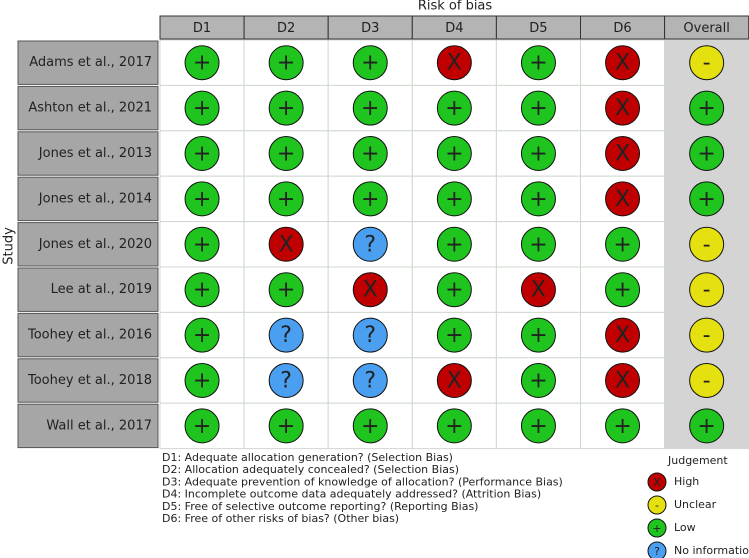  What do you see at coordinates (685, 527) in the screenshot?
I see `legend-label: Low` at bounding box center [685, 527].